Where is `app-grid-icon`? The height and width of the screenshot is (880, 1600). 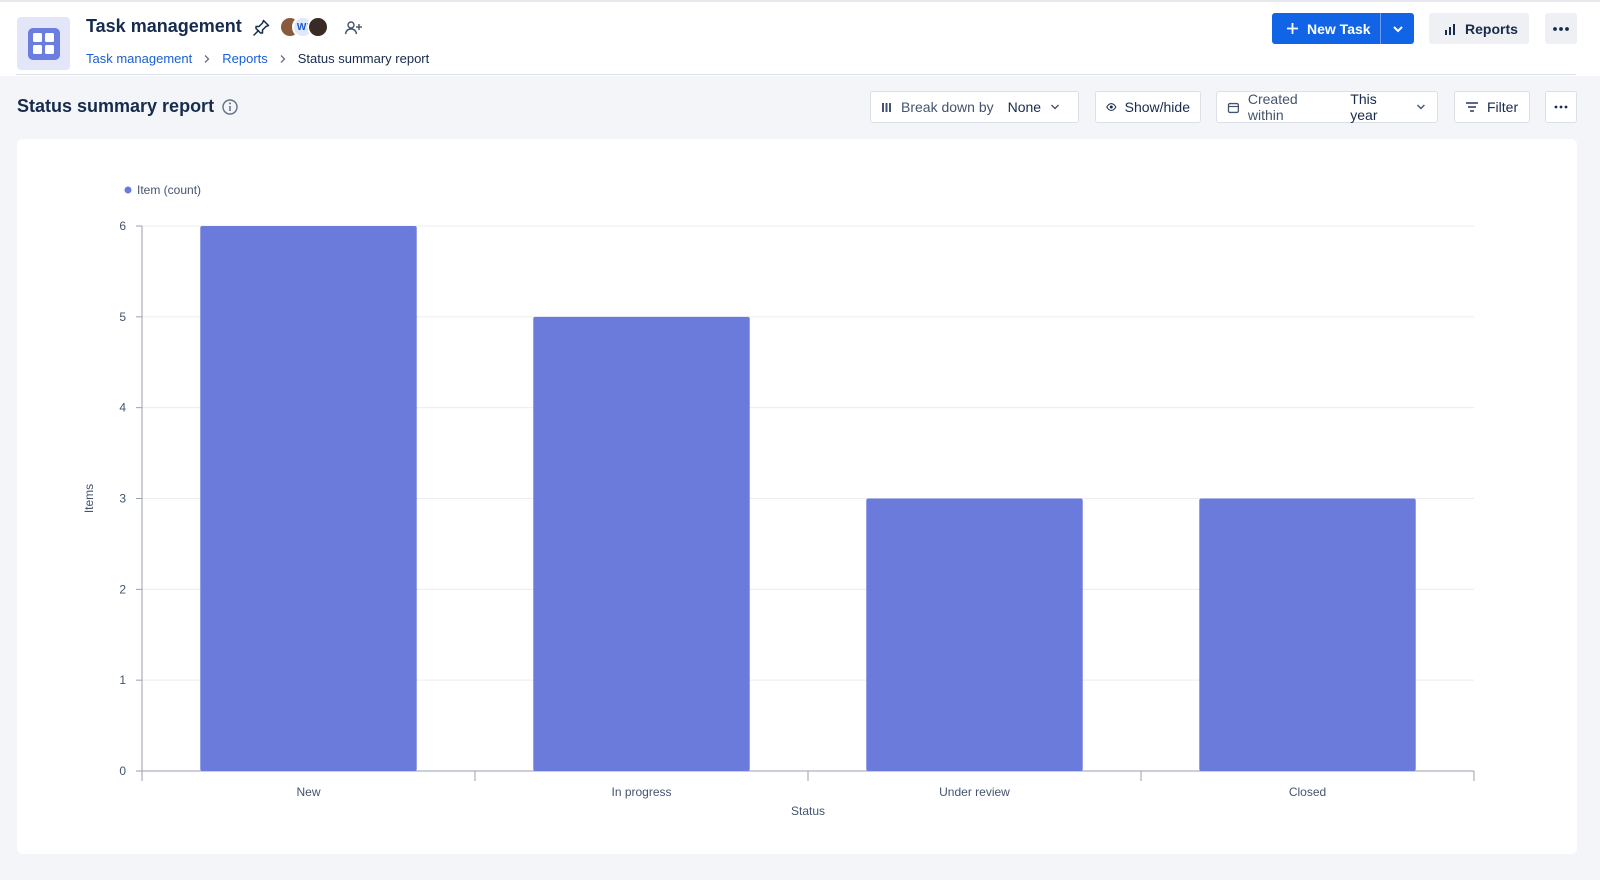
app-grid-icon is located at coordinates (43, 43).